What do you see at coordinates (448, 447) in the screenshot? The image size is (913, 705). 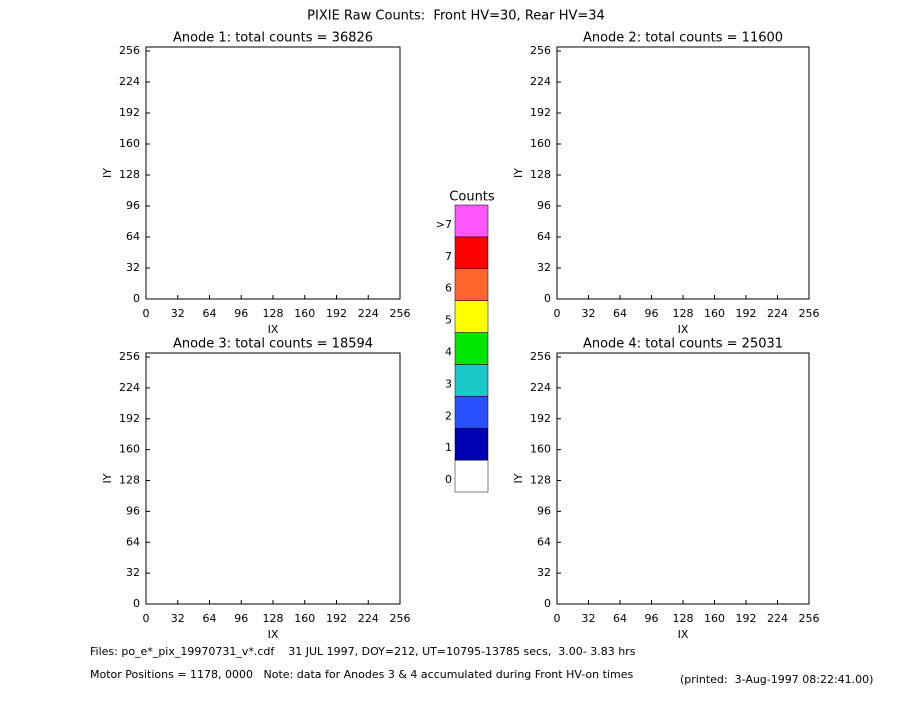 I see `colorbar-label: 1` at bounding box center [448, 447].